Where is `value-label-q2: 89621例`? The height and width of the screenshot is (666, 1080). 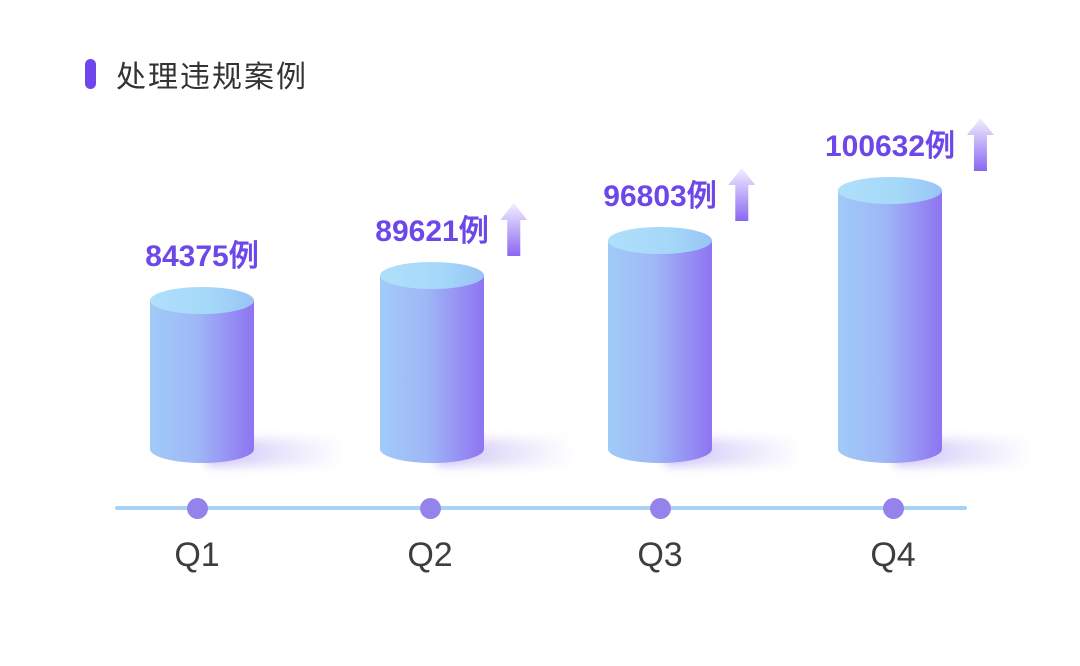
value-label-q2: 89621例 is located at coordinates (451, 229).